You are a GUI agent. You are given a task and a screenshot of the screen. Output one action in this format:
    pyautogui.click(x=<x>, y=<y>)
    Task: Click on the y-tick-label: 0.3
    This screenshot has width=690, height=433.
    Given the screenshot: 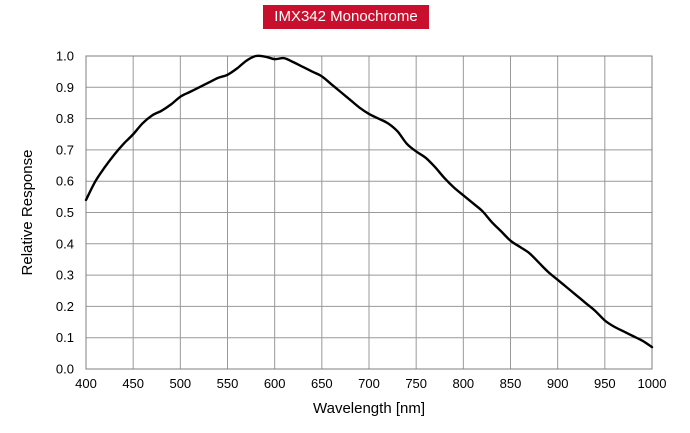 What is the action you would take?
    pyautogui.click(x=65, y=275)
    